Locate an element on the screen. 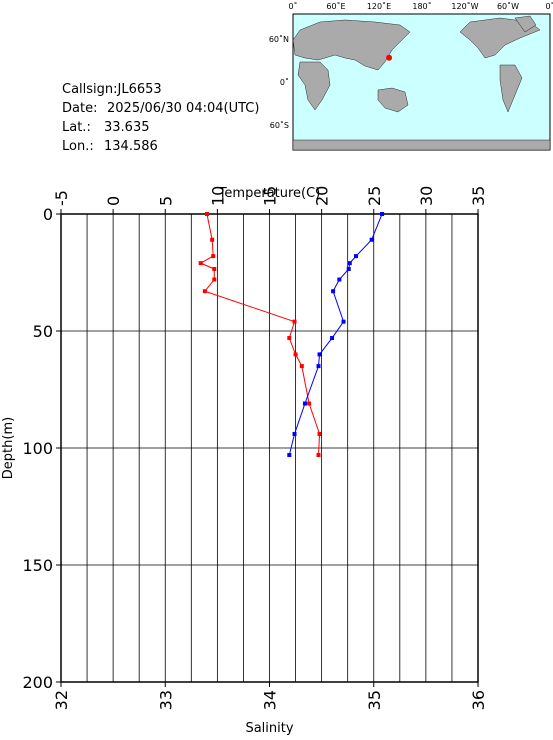 The width and height of the screenshot is (553, 740). x-tick-label: 5 is located at coordinates (165, 201).